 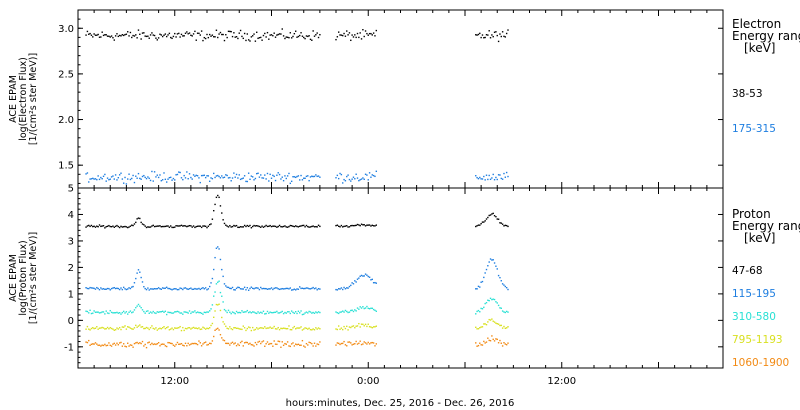 I want to click on electron-ytick-label: 3.0, so click(x=66, y=29).